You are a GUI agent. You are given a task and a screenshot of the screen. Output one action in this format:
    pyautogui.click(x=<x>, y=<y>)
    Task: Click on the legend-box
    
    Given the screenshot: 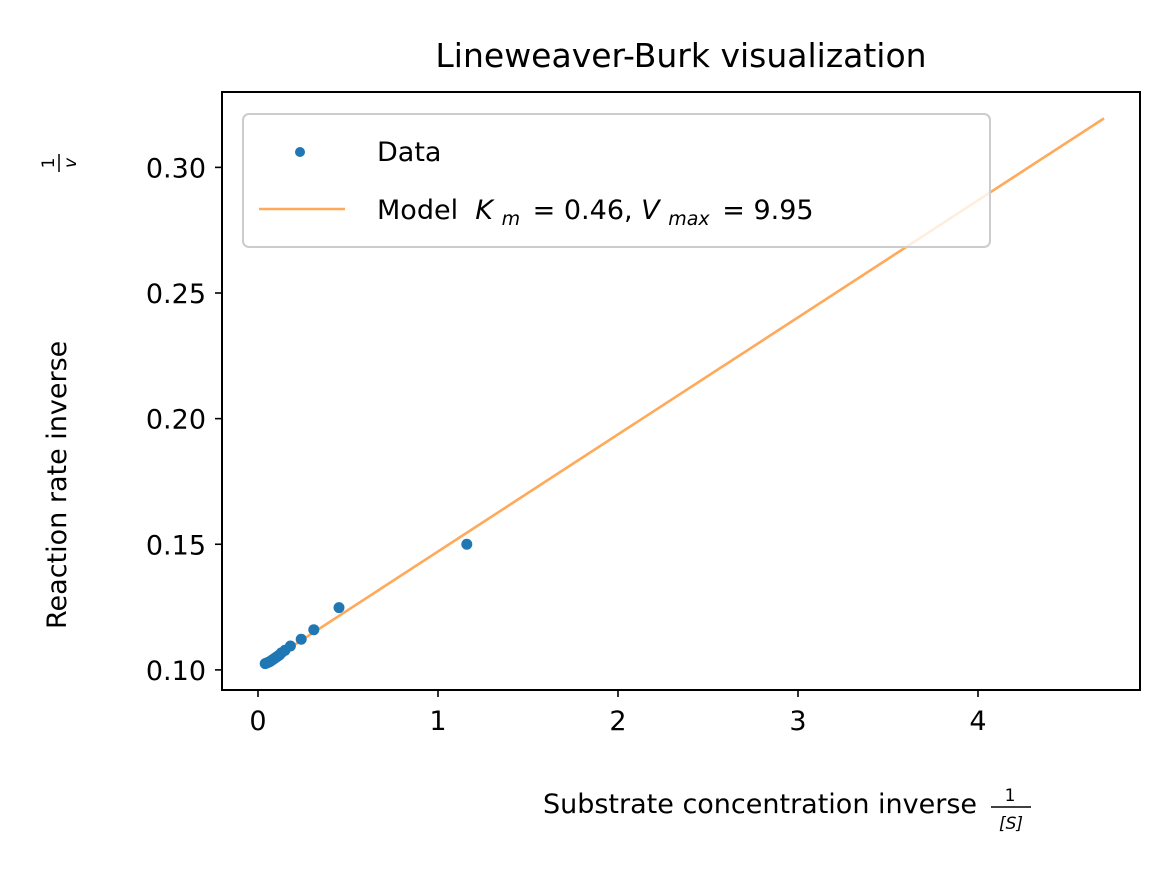 What is the action you would take?
    pyautogui.click(x=616, y=180)
    